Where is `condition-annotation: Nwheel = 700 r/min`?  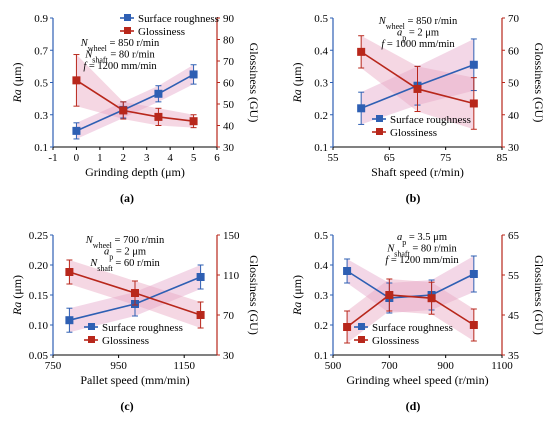 condition-annotation: Nwheel = 700 r/min is located at coordinates (125, 242).